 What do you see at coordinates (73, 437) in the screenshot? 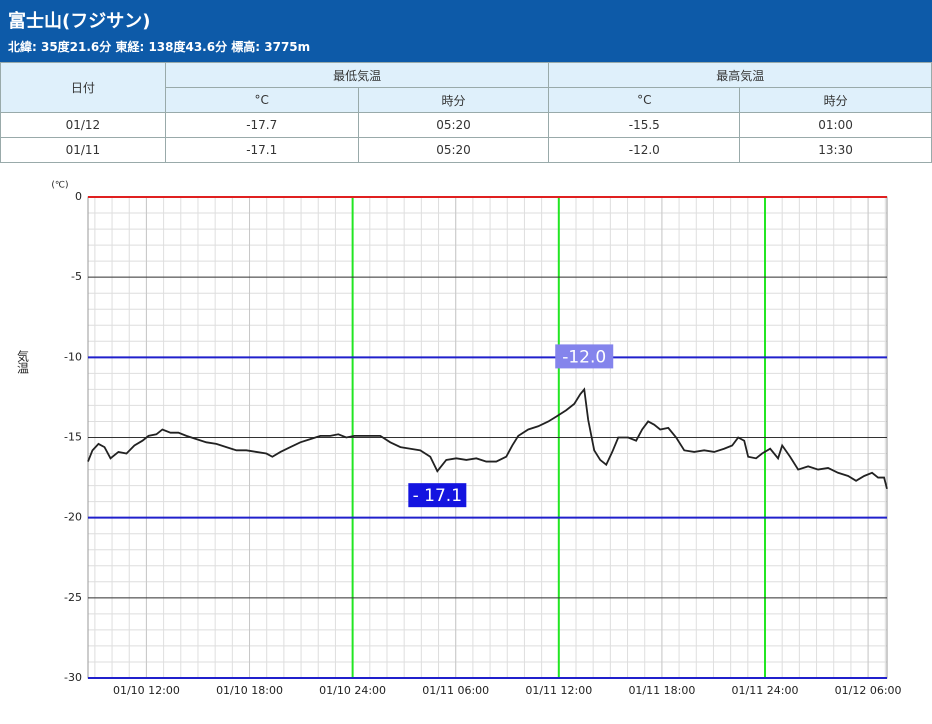
I see `y-tick-label: -15` at bounding box center [73, 437].